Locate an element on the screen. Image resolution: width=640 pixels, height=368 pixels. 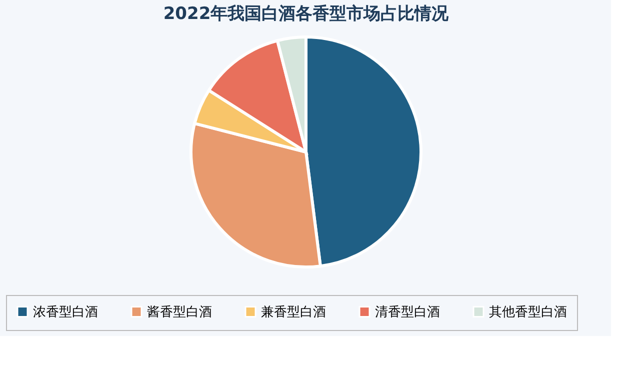
legend-label: 兼香型白酒 is located at coordinates (293, 312).